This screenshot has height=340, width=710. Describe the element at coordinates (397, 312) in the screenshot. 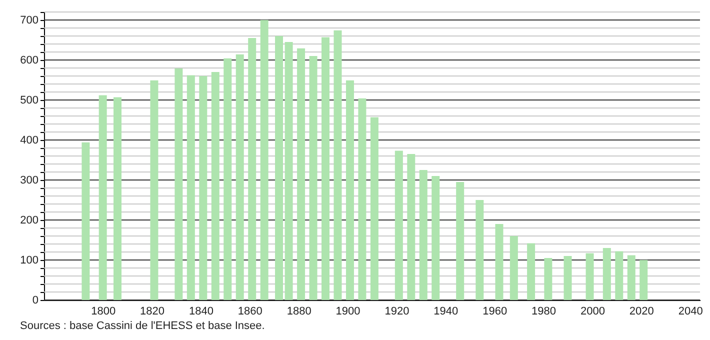

I see `x-tick-label: 1920` at that location.